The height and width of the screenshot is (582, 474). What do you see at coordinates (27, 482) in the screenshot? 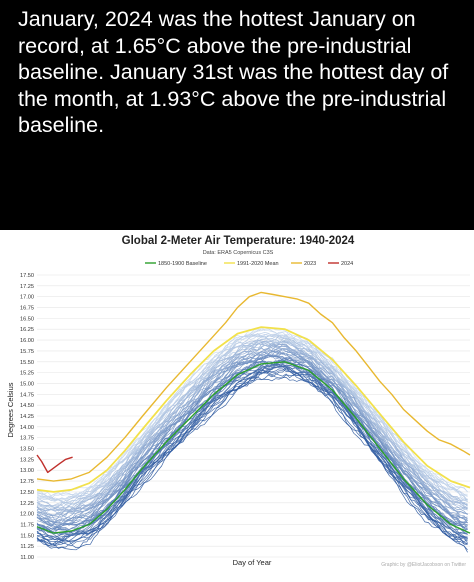
I see `y-tick-label: 12.75` at bounding box center [27, 482].